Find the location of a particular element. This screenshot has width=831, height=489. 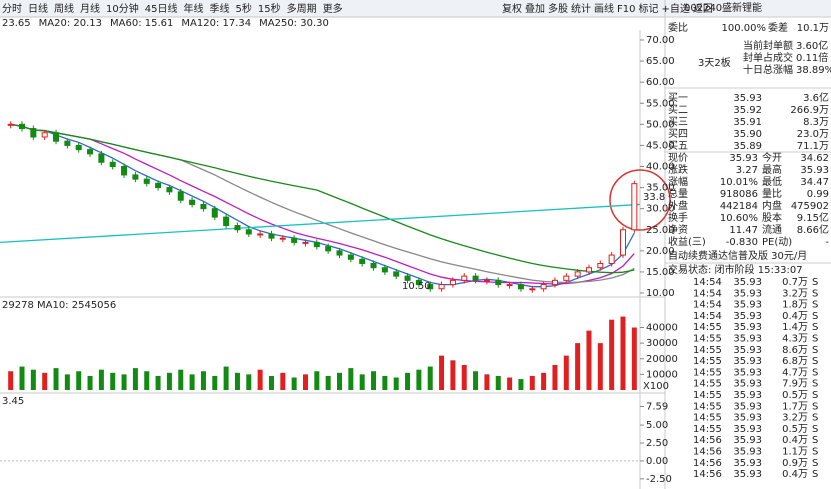

bid-level: 买五 is located at coordinates (678, 146).